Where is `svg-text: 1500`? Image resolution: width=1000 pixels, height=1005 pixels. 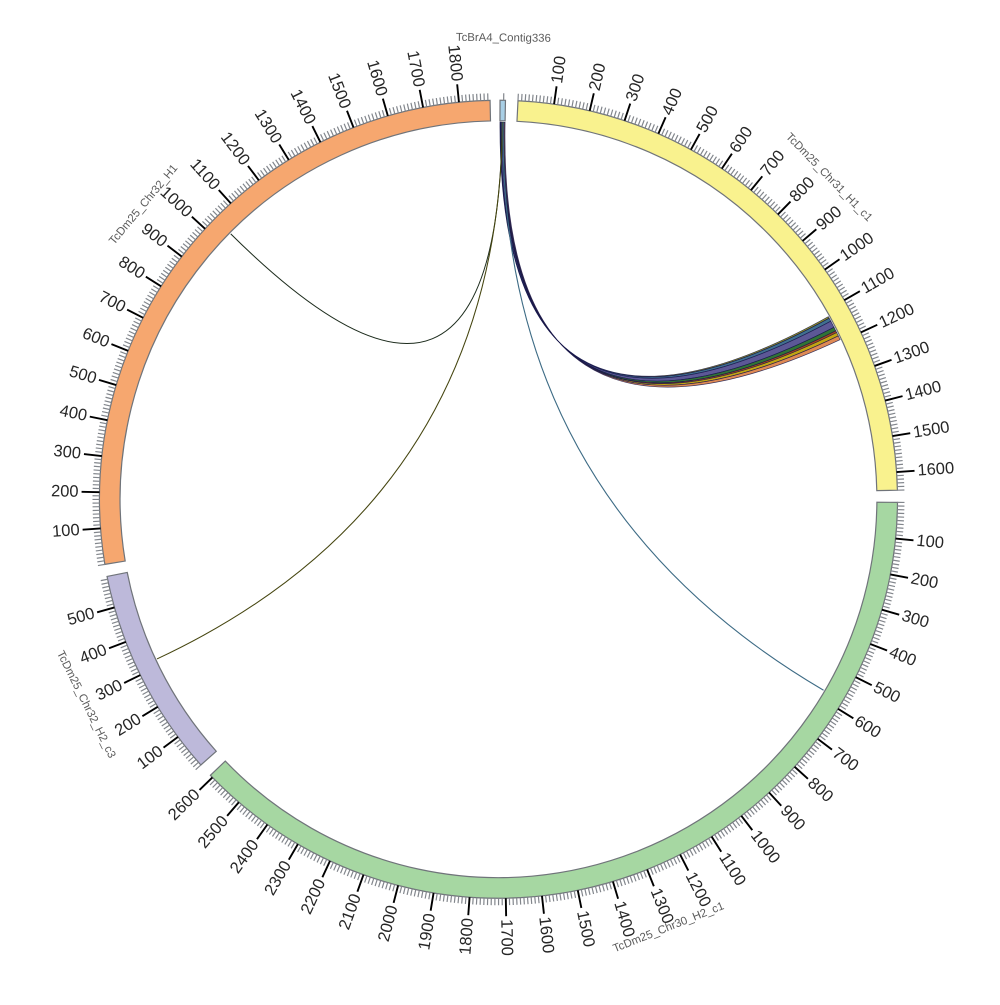 svg-text: 1500 is located at coordinates (931, 430).